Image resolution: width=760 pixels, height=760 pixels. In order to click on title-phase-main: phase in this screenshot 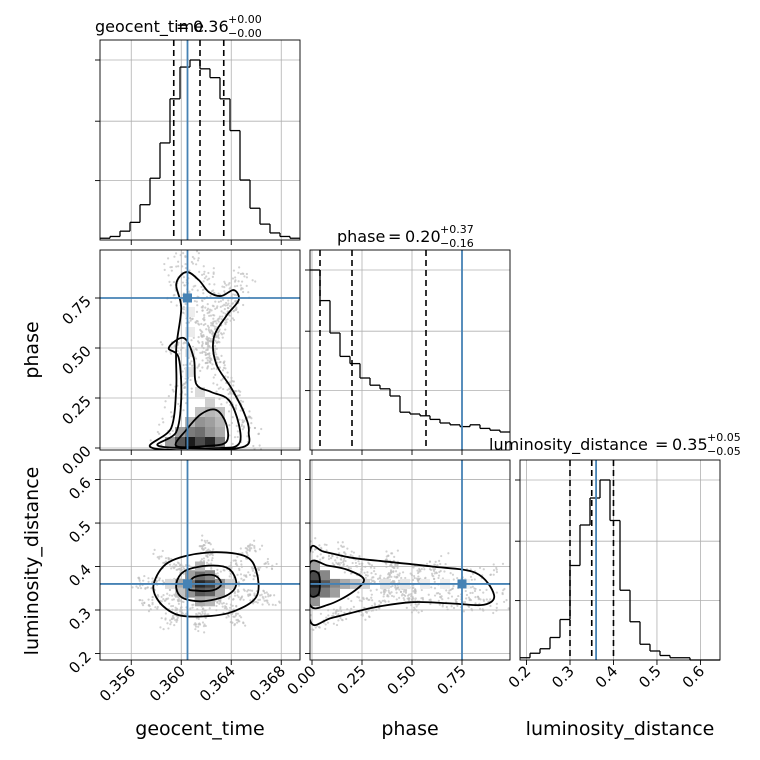, I will do `click(361, 236)`.